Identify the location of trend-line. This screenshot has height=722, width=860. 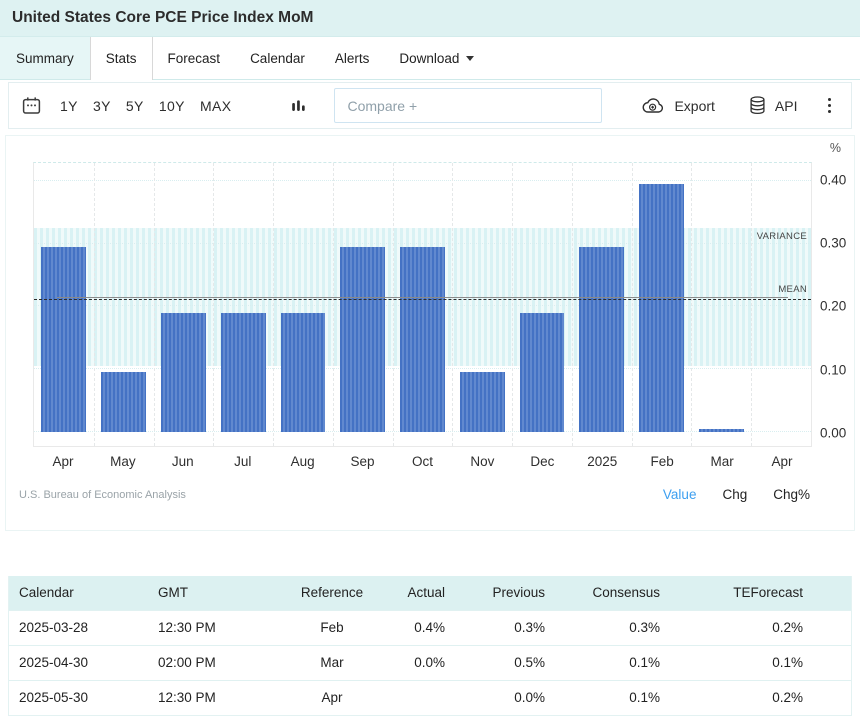
(422, 298).